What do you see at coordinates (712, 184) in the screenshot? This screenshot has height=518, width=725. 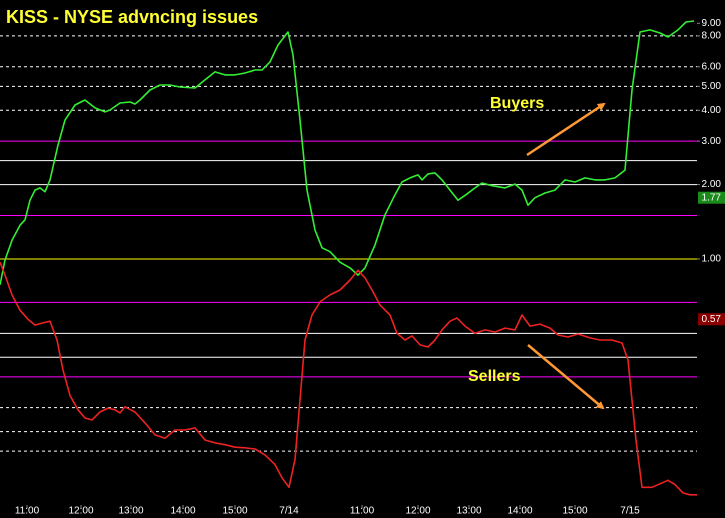 I see `y-tick-label: 2.00` at bounding box center [712, 184].